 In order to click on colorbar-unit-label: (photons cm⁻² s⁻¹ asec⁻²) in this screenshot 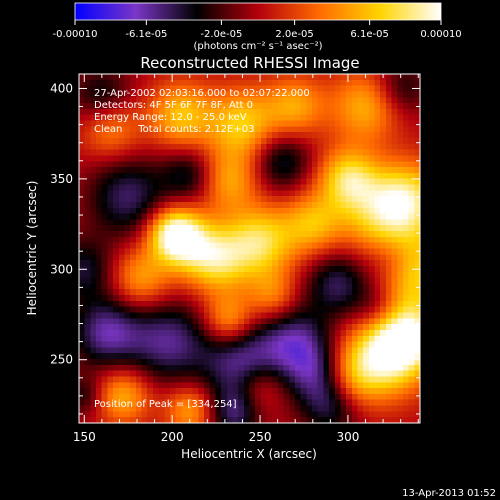, I will do `click(257, 46)`.